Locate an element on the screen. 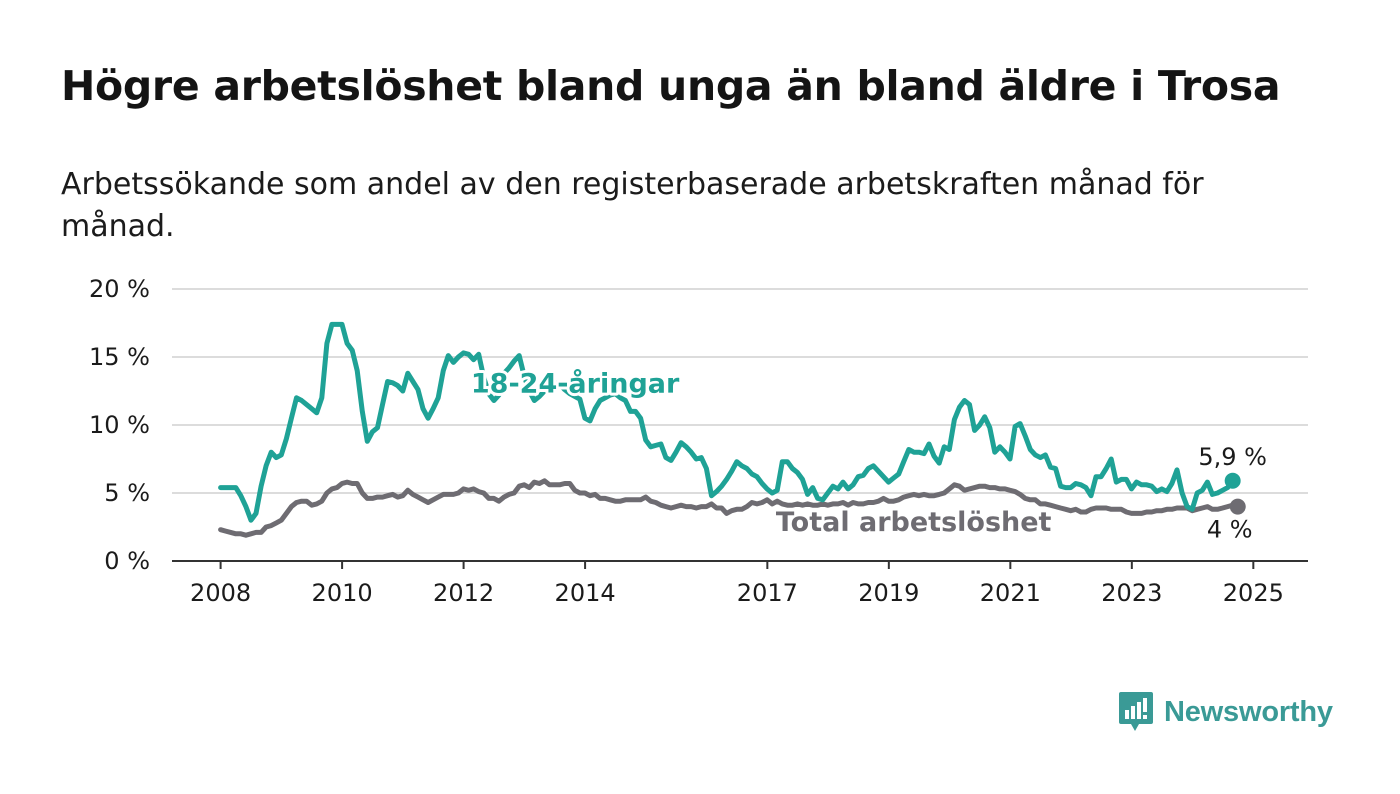  end-point-youth is located at coordinates (1232, 480).